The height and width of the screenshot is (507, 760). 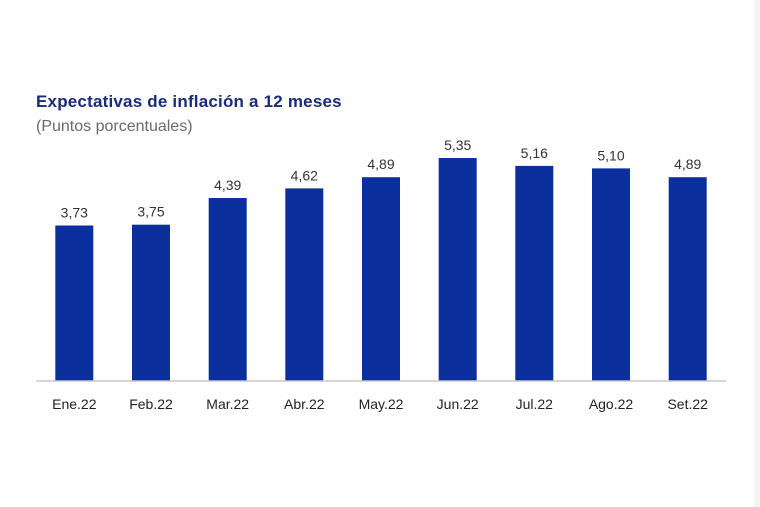 I want to click on category-label-Feb.22: Feb.22, so click(x=151, y=404).